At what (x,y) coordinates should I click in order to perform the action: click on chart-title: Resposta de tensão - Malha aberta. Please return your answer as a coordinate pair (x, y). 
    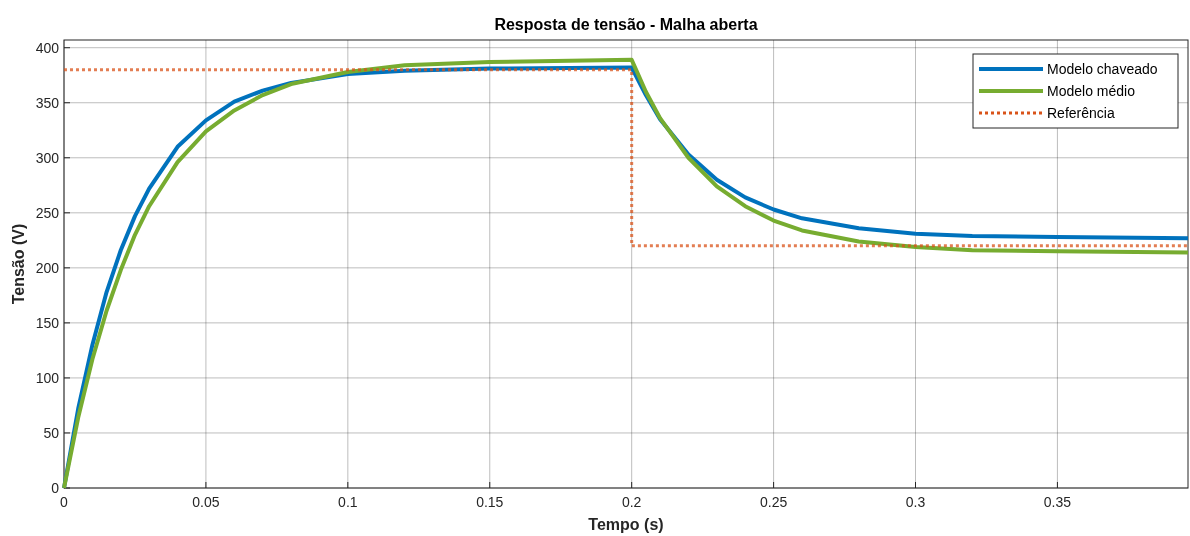
    Looking at the image, I should click on (626, 24).